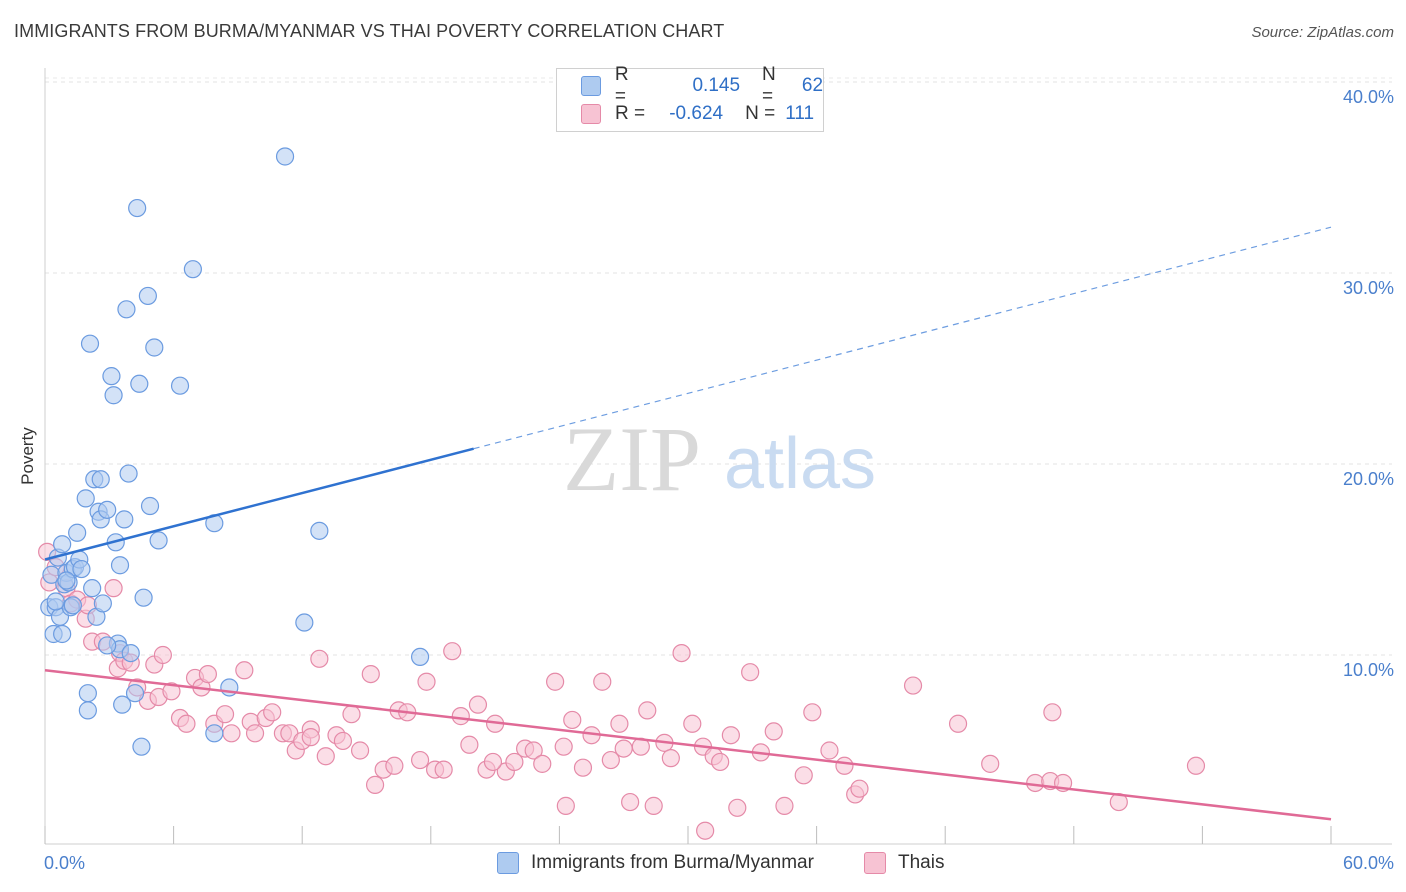 This screenshot has height=892, width=1406. I want to click on burma-swatch, so click(591, 86).